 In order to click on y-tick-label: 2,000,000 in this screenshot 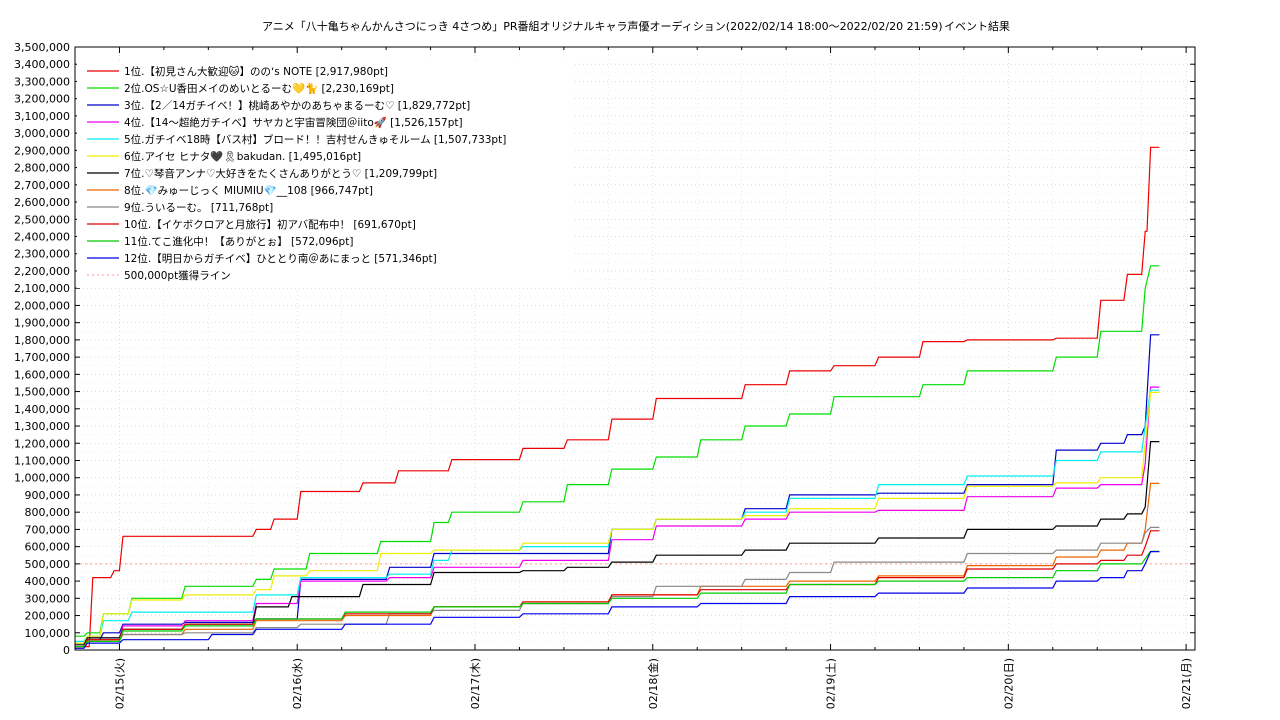, I will do `click(42, 305)`.